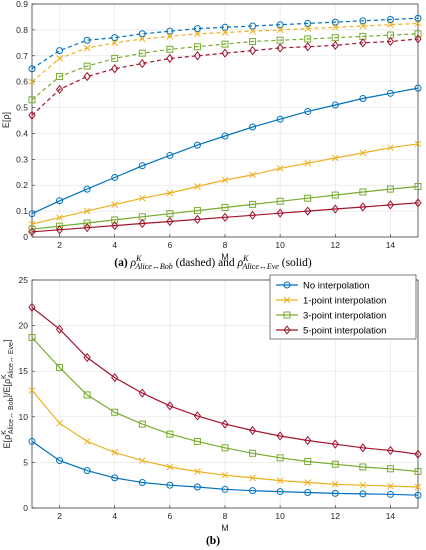  What do you see at coordinates (287, 330) in the screenshot?
I see `legend-marker` at bounding box center [287, 330].